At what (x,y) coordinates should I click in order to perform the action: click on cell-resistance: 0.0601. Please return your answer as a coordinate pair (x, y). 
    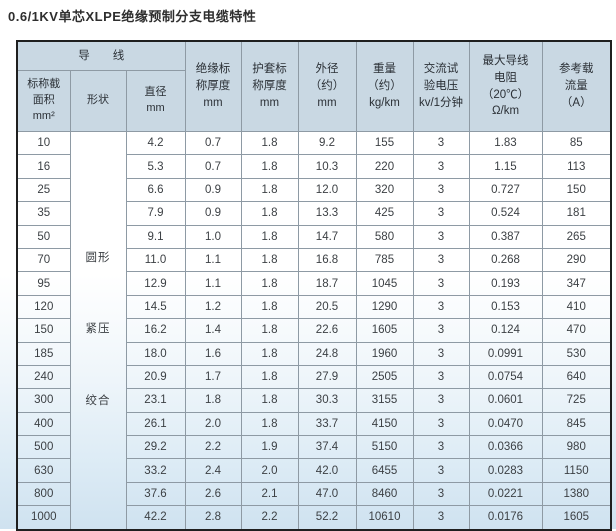
    Looking at the image, I should click on (505, 400).